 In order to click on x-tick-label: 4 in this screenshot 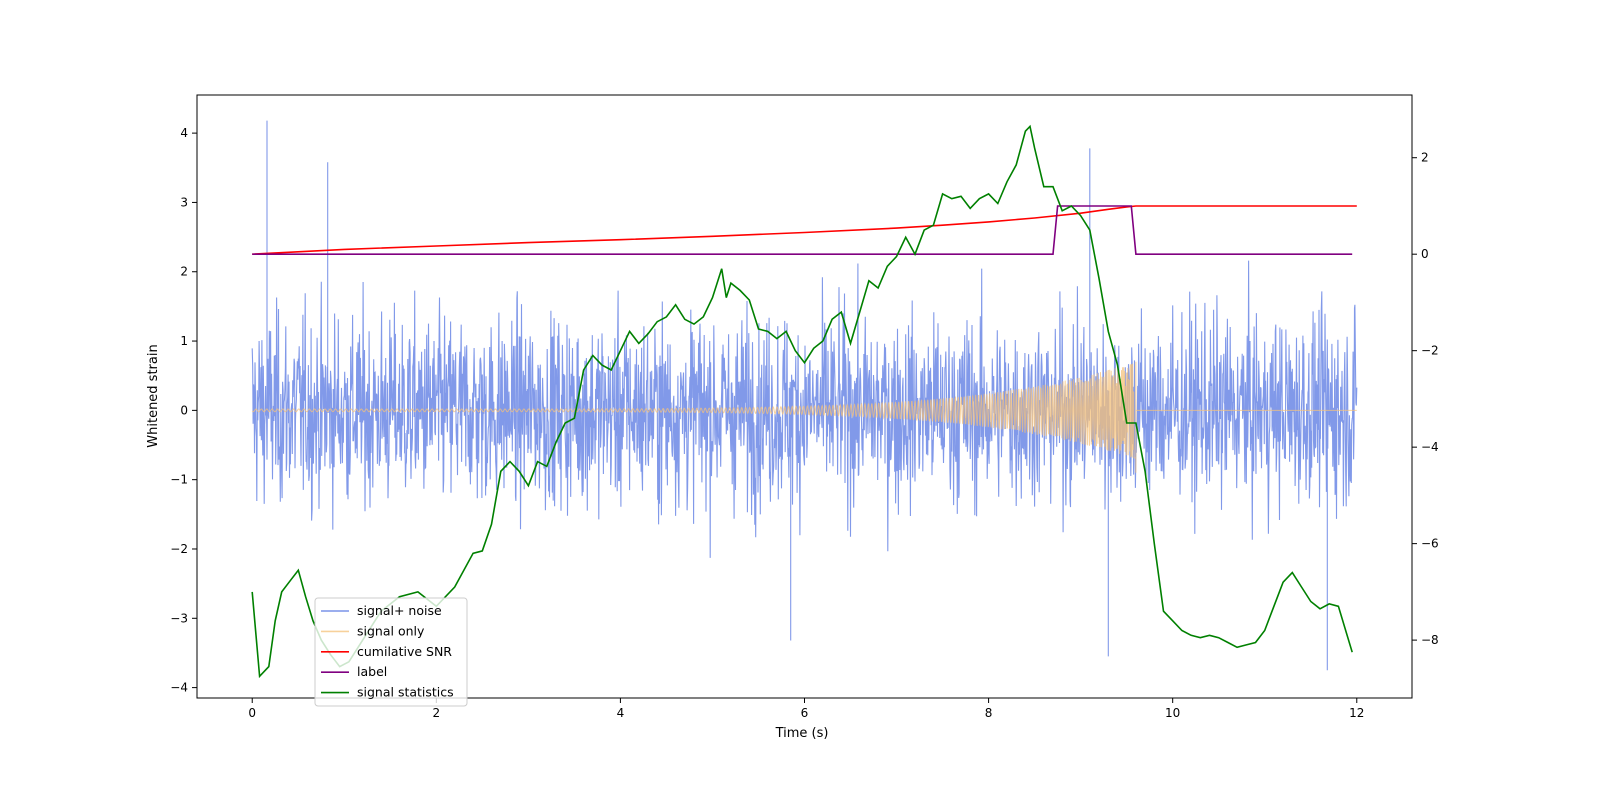, I will do `click(621, 713)`.